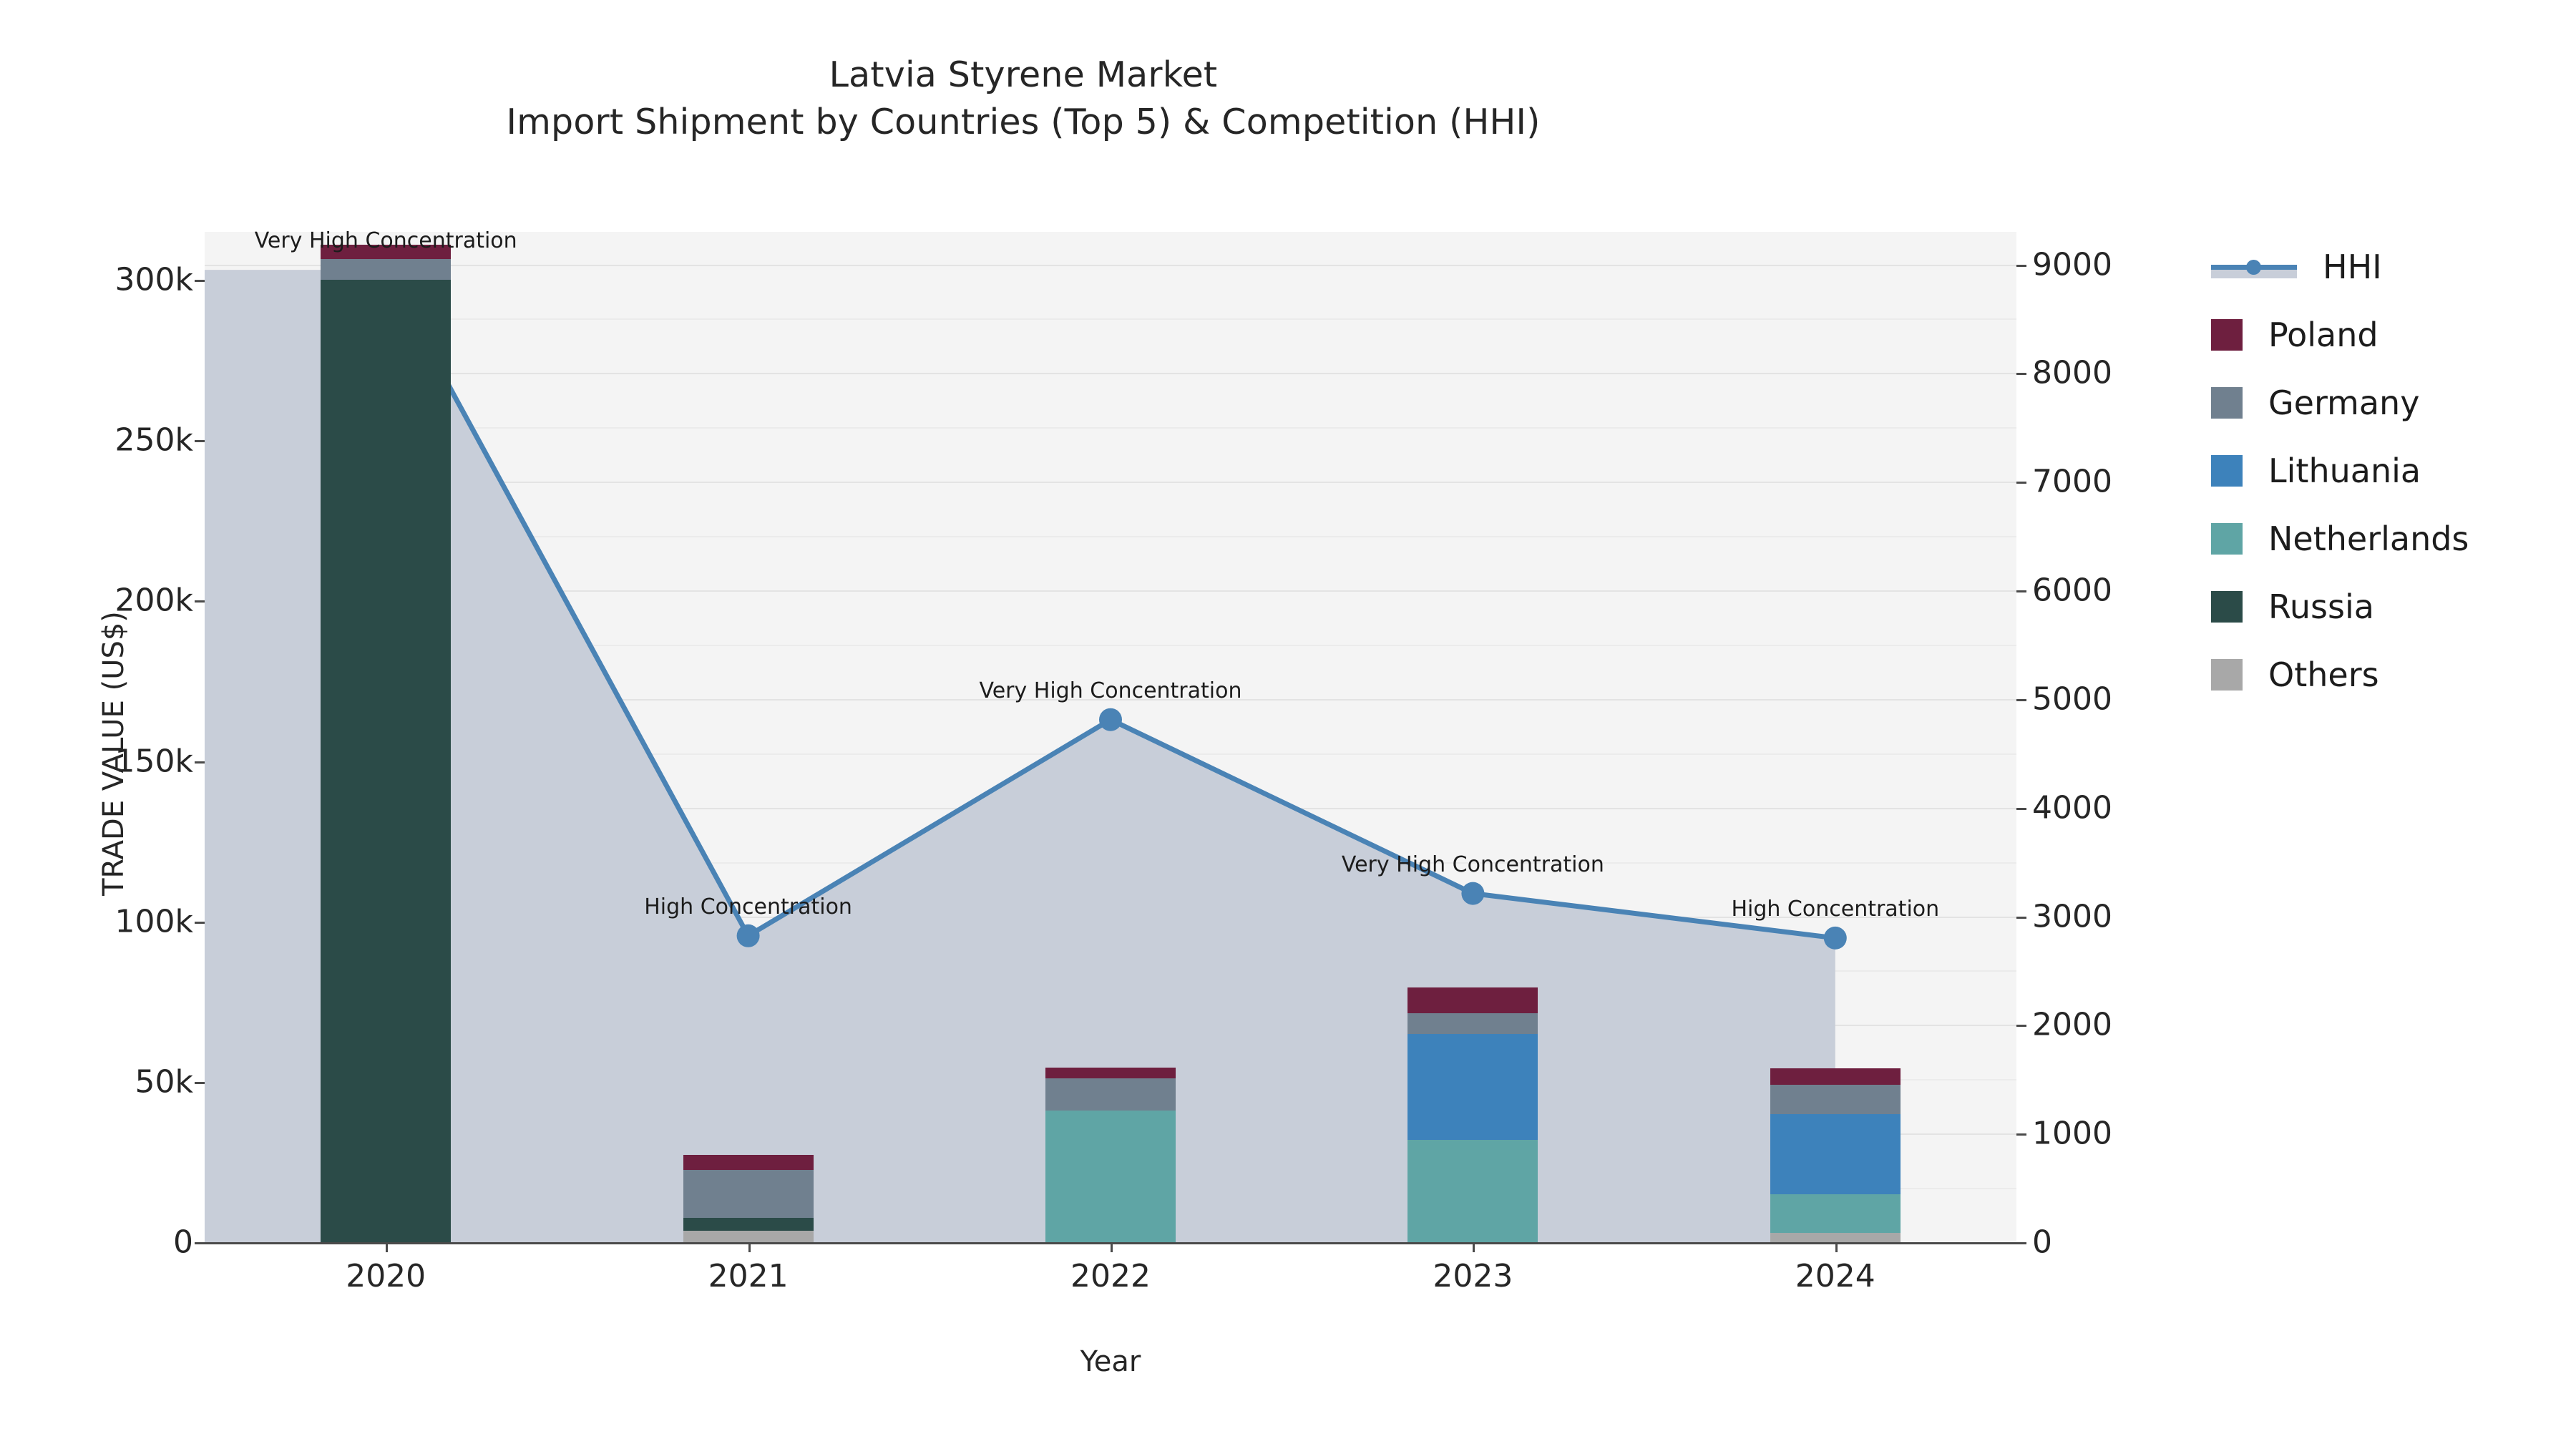  I want to click on annotation-2023: Very High Concentration, so click(1472, 864).